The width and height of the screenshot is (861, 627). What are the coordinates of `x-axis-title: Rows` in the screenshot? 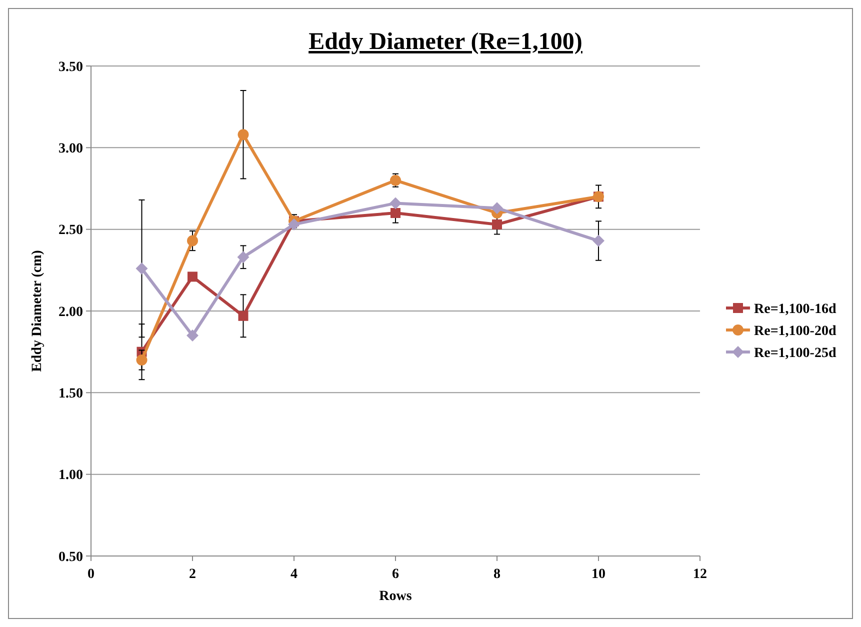 It's located at (395, 596).